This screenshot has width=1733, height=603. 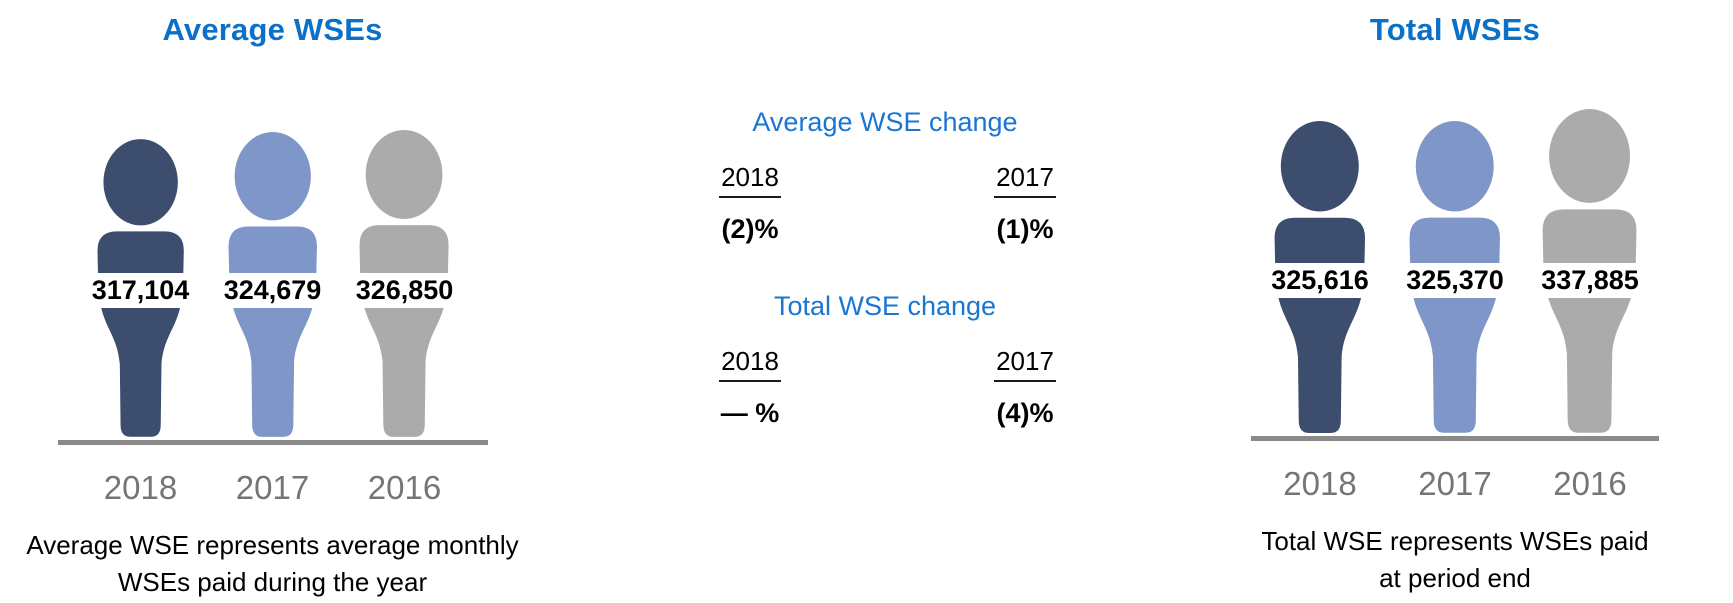 What do you see at coordinates (1455, 541) in the screenshot?
I see `caption-line: Total WSE represents WSEs paid` at bounding box center [1455, 541].